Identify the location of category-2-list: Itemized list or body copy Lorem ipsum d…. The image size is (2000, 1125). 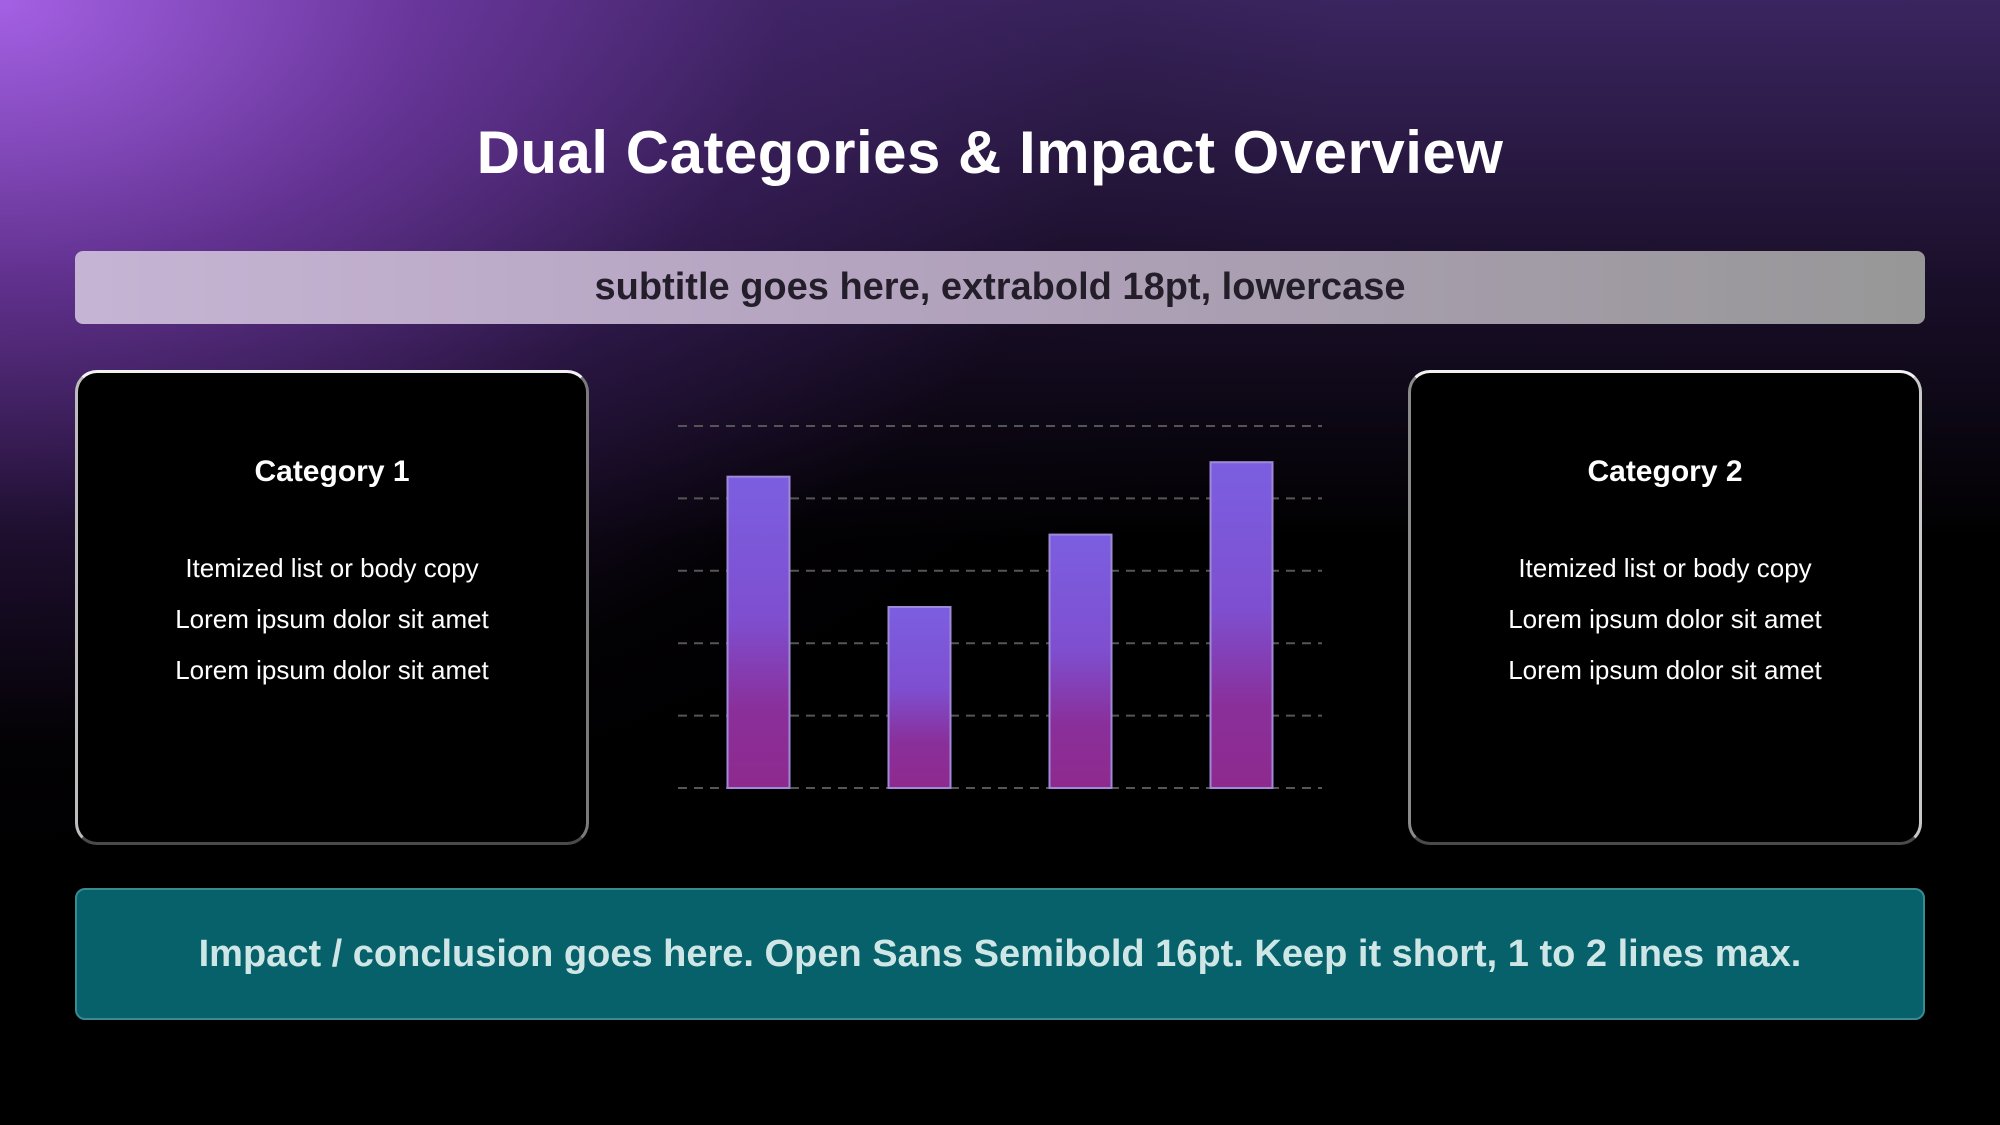
(1665, 619).